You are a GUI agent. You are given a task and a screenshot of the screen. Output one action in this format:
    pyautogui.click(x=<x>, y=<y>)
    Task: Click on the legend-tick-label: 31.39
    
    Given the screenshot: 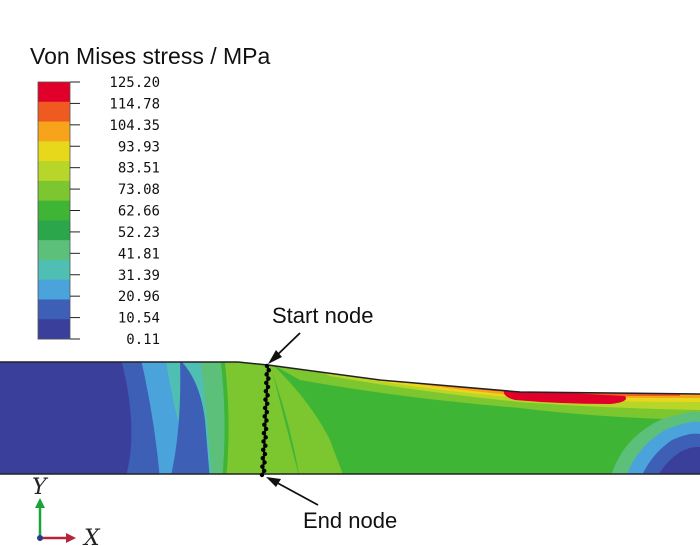 What is the action you would take?
    pyautogui.click(x=139, y=276)
    